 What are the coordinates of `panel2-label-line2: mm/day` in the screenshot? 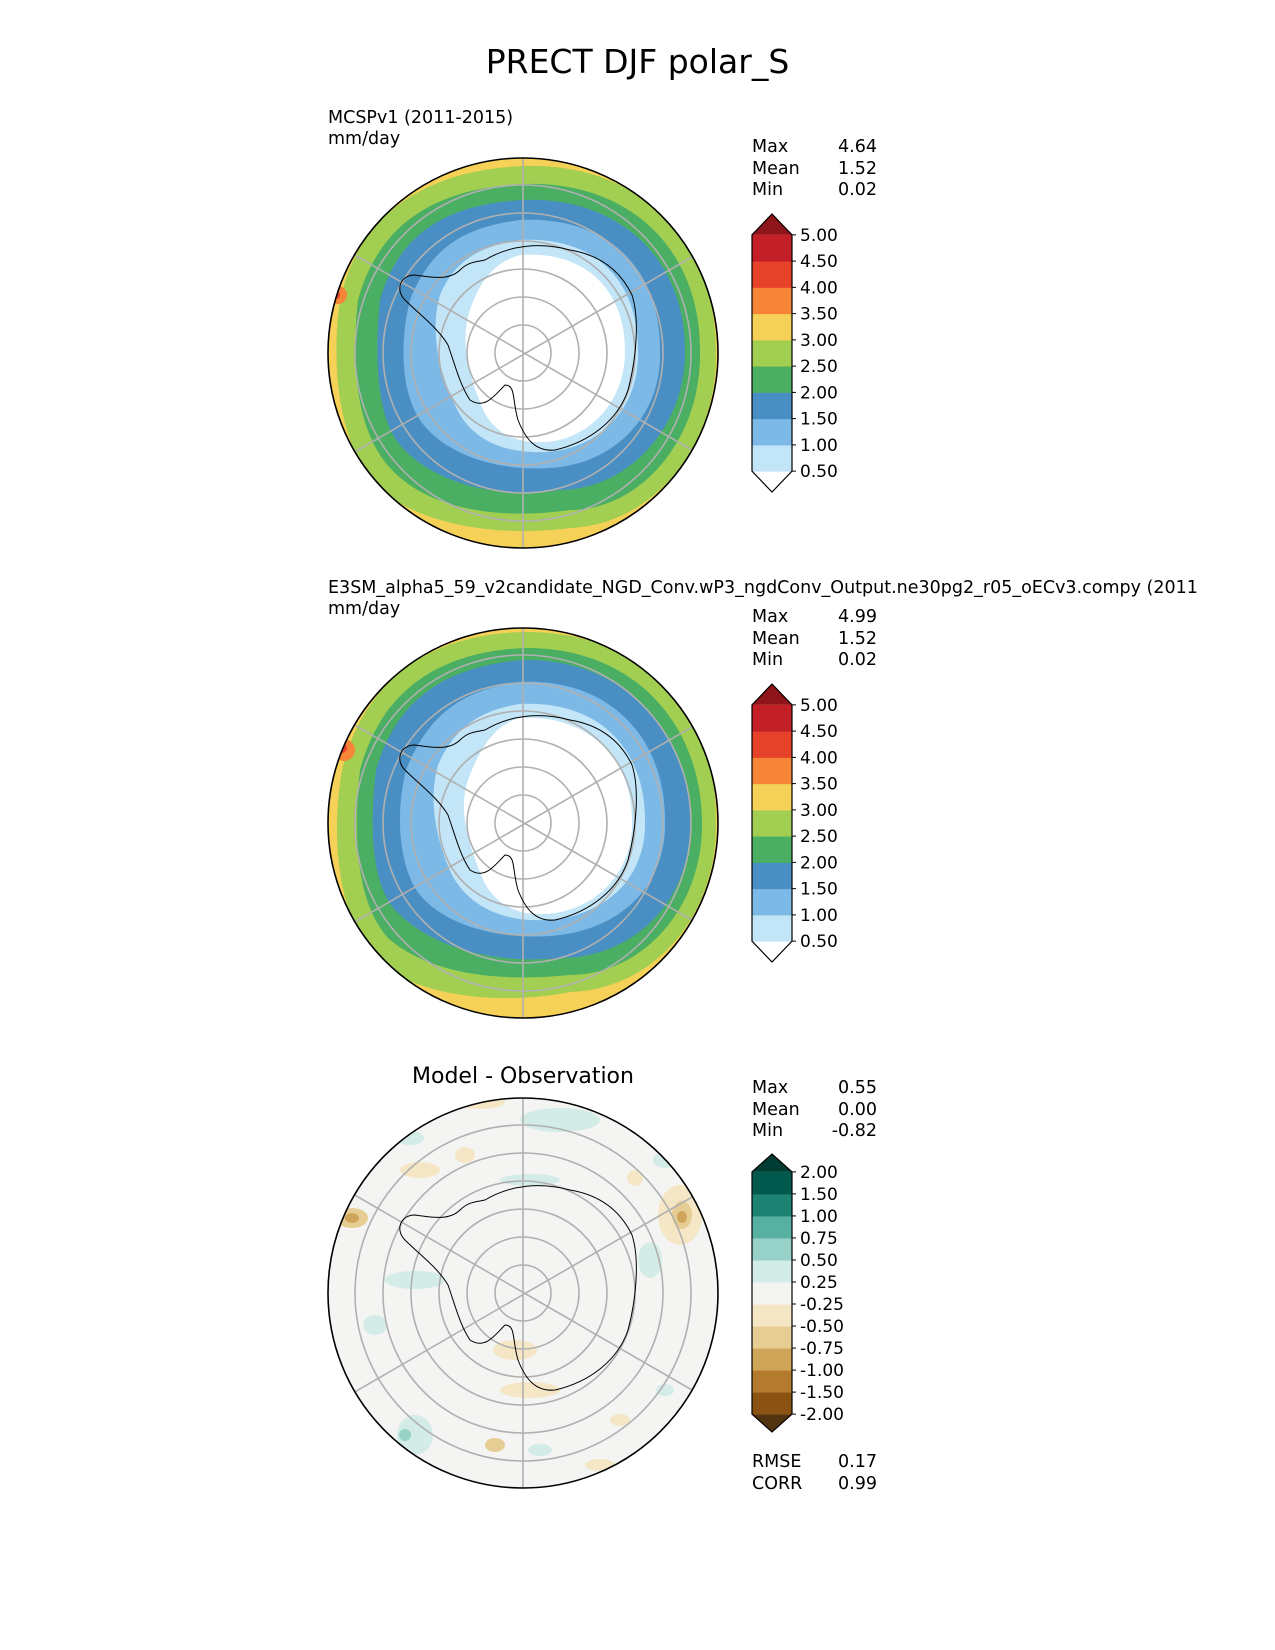 It's located at (364, 609).